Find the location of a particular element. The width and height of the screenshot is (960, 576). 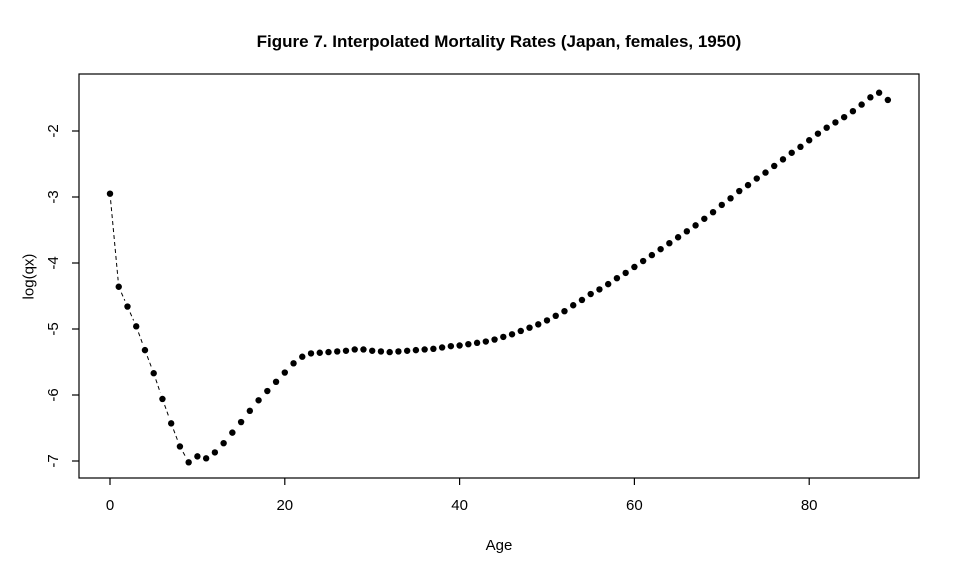

y-tick-label: -2 is located at coordinates (53, 130).